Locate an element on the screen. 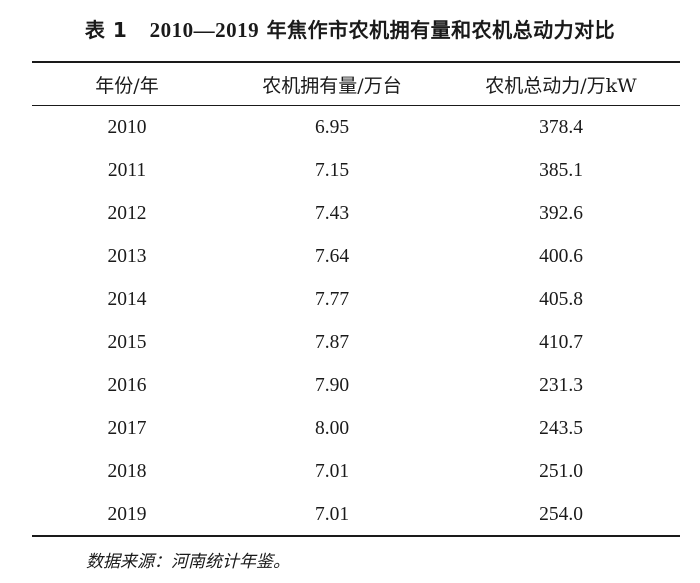  table-row: 2014 7.77 405.8 is located at coordinates (356, 299).